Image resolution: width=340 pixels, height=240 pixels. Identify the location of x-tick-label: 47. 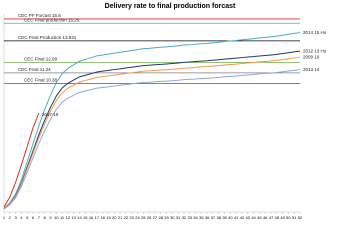
(271, 217).